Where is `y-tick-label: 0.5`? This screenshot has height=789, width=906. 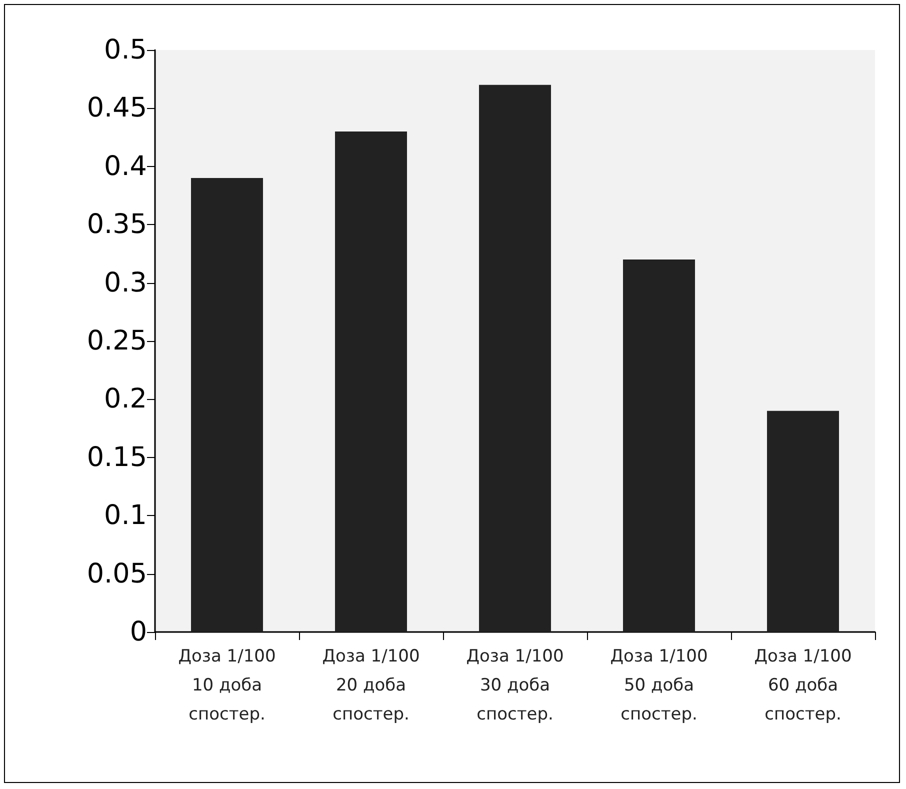
y-tick-label: 0.5 is located at coordinates (125, 50).